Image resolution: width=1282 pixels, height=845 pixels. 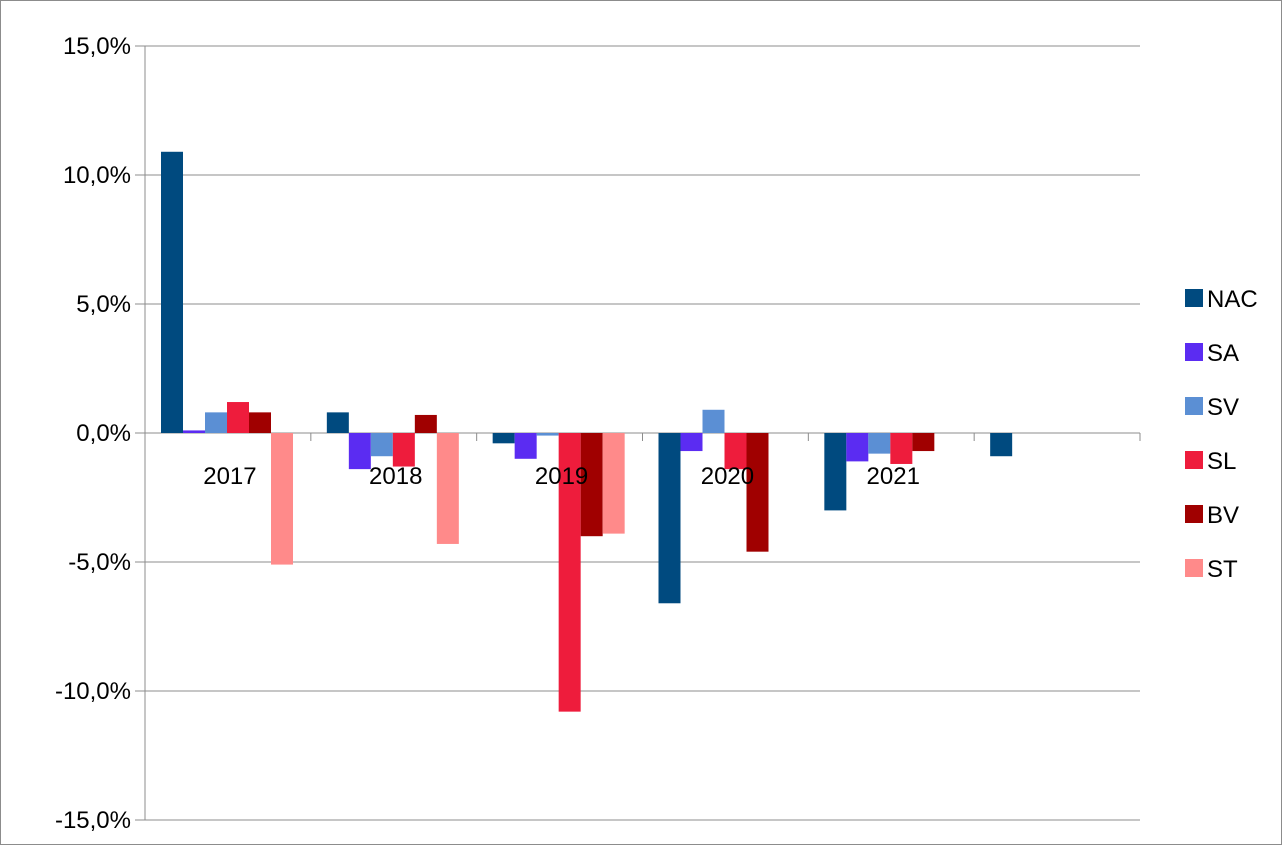 I want to click on bar-sl-2017, so click(x=238, y=417).